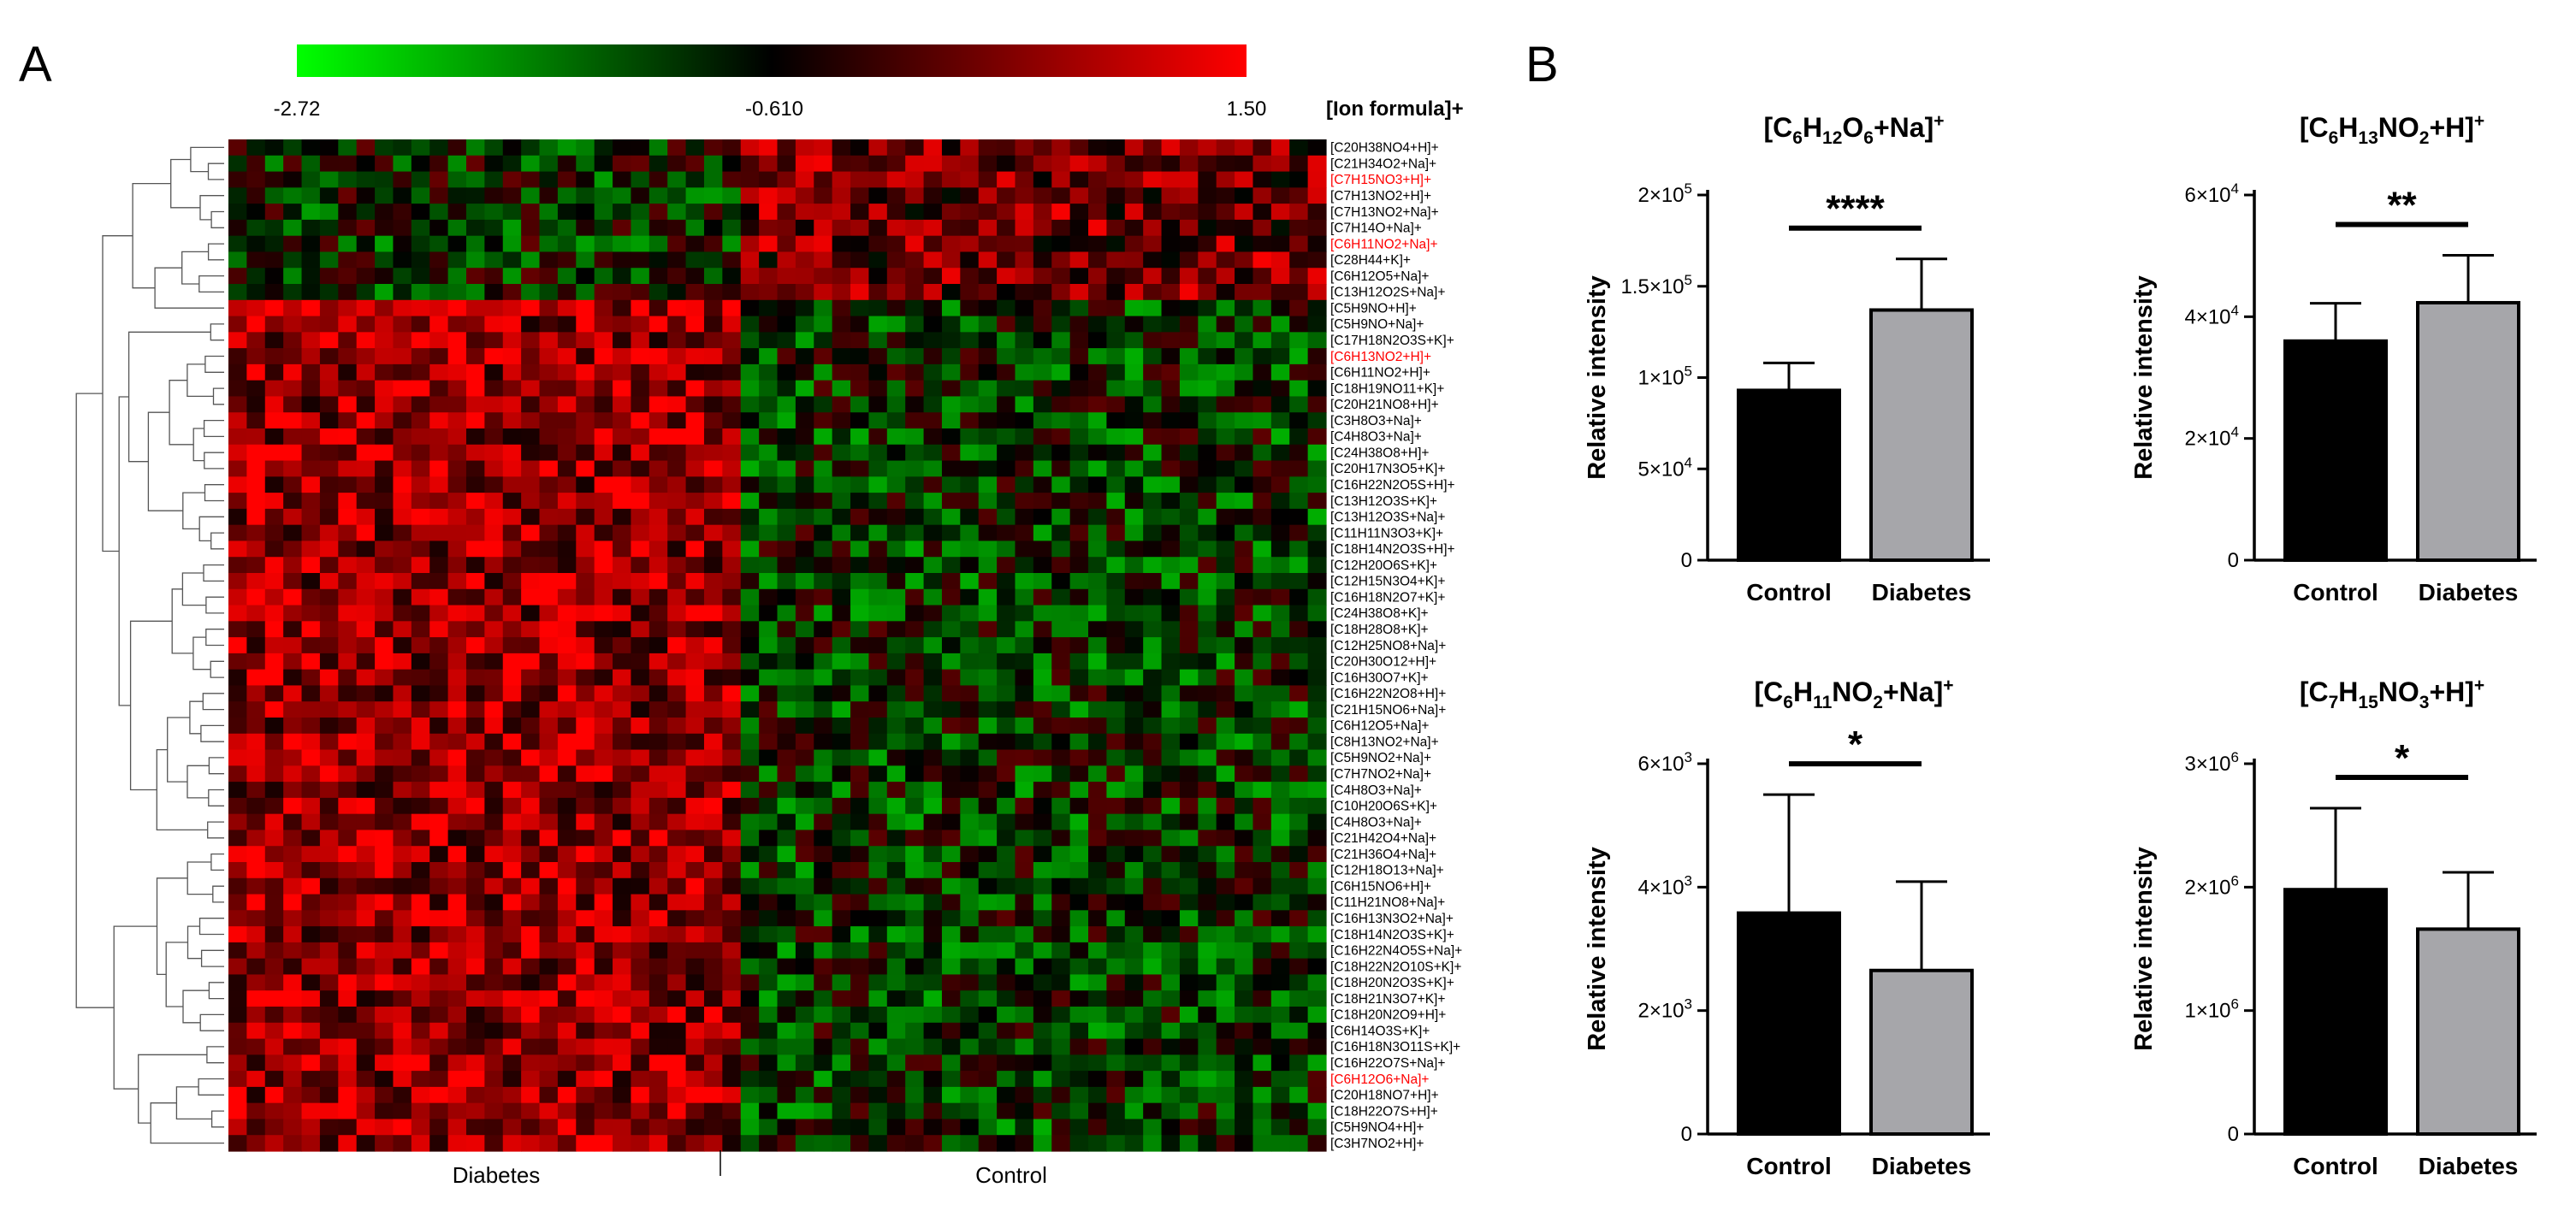  Describe the element at coordinates (1387, 582) in the screenshot. I see `heatmap-row-label: [C12H15N3O4+K]+` at that location.